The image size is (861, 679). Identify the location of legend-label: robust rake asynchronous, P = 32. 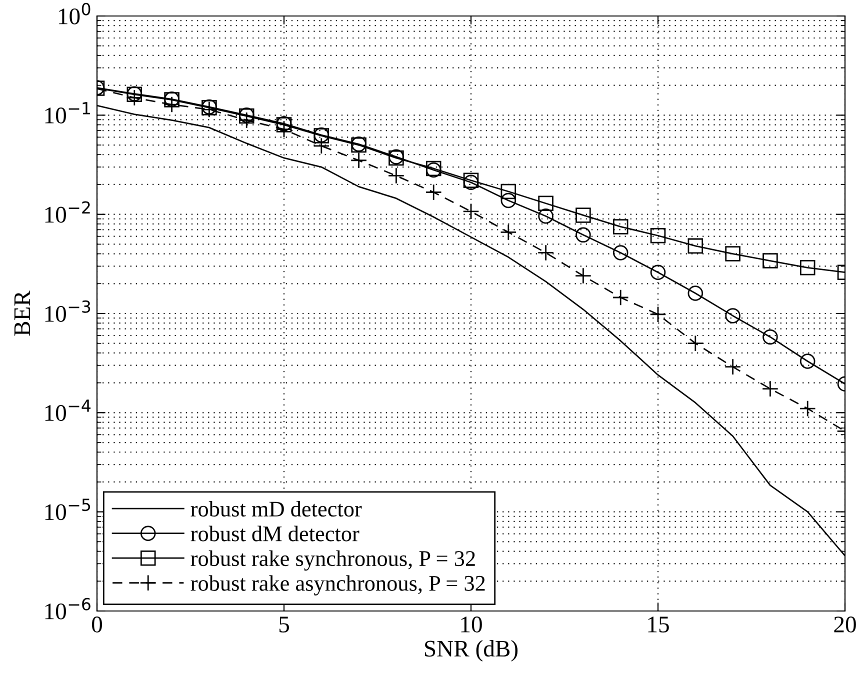
(337, 585).